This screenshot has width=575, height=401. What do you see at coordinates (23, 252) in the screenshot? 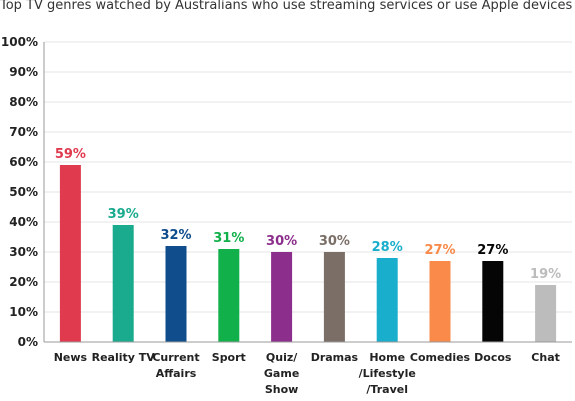
I see `y-tick-label: 30%` at bounding box center [23, 252].